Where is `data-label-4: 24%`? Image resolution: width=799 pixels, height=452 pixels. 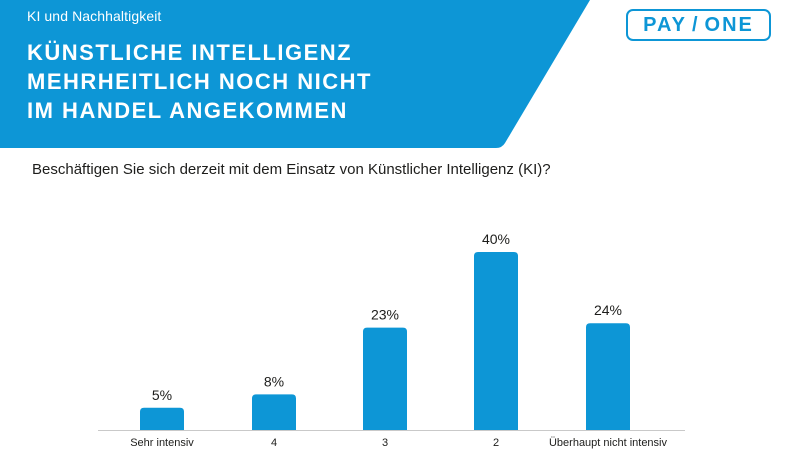
data-label-4: 24% is located at coordinates (608, 310).